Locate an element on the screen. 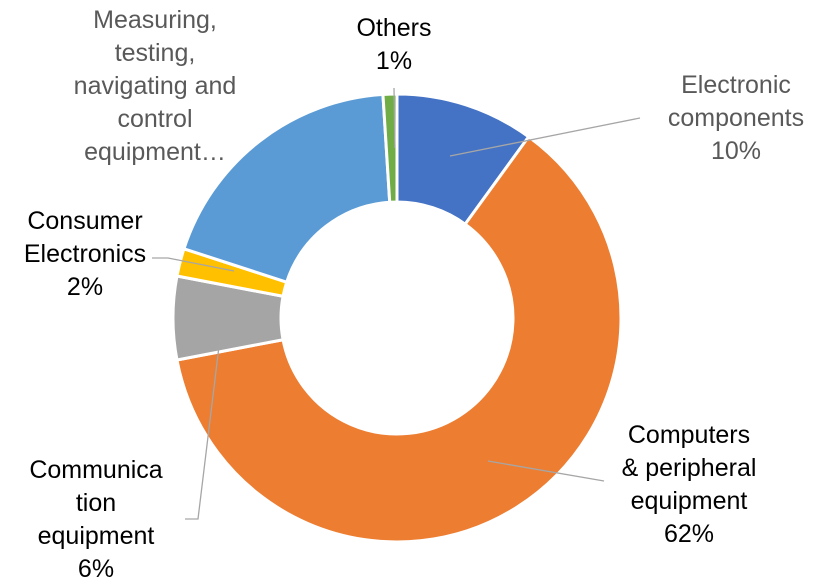 The width and height of the screenshot is (828, 586). leader-line-others is located at coordinates (394, 118).